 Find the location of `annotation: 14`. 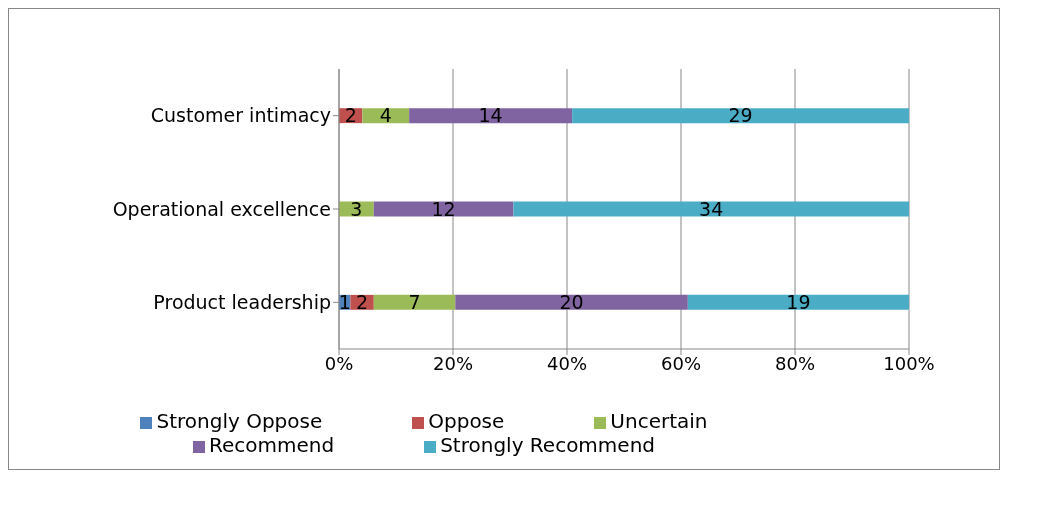

annotation: 14 is located at coordinates (490, 115).